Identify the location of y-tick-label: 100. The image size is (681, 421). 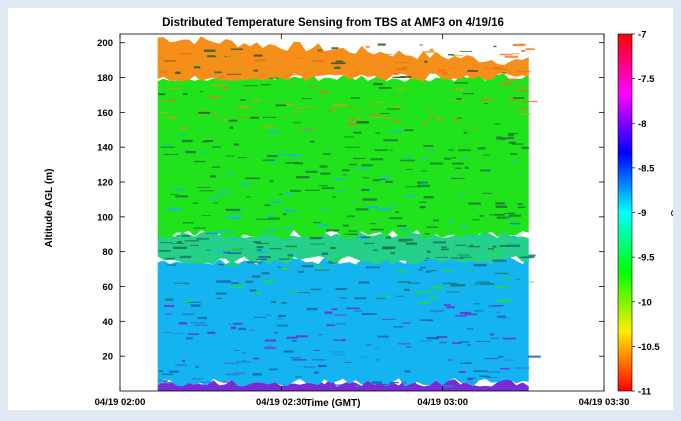
(105, 217).